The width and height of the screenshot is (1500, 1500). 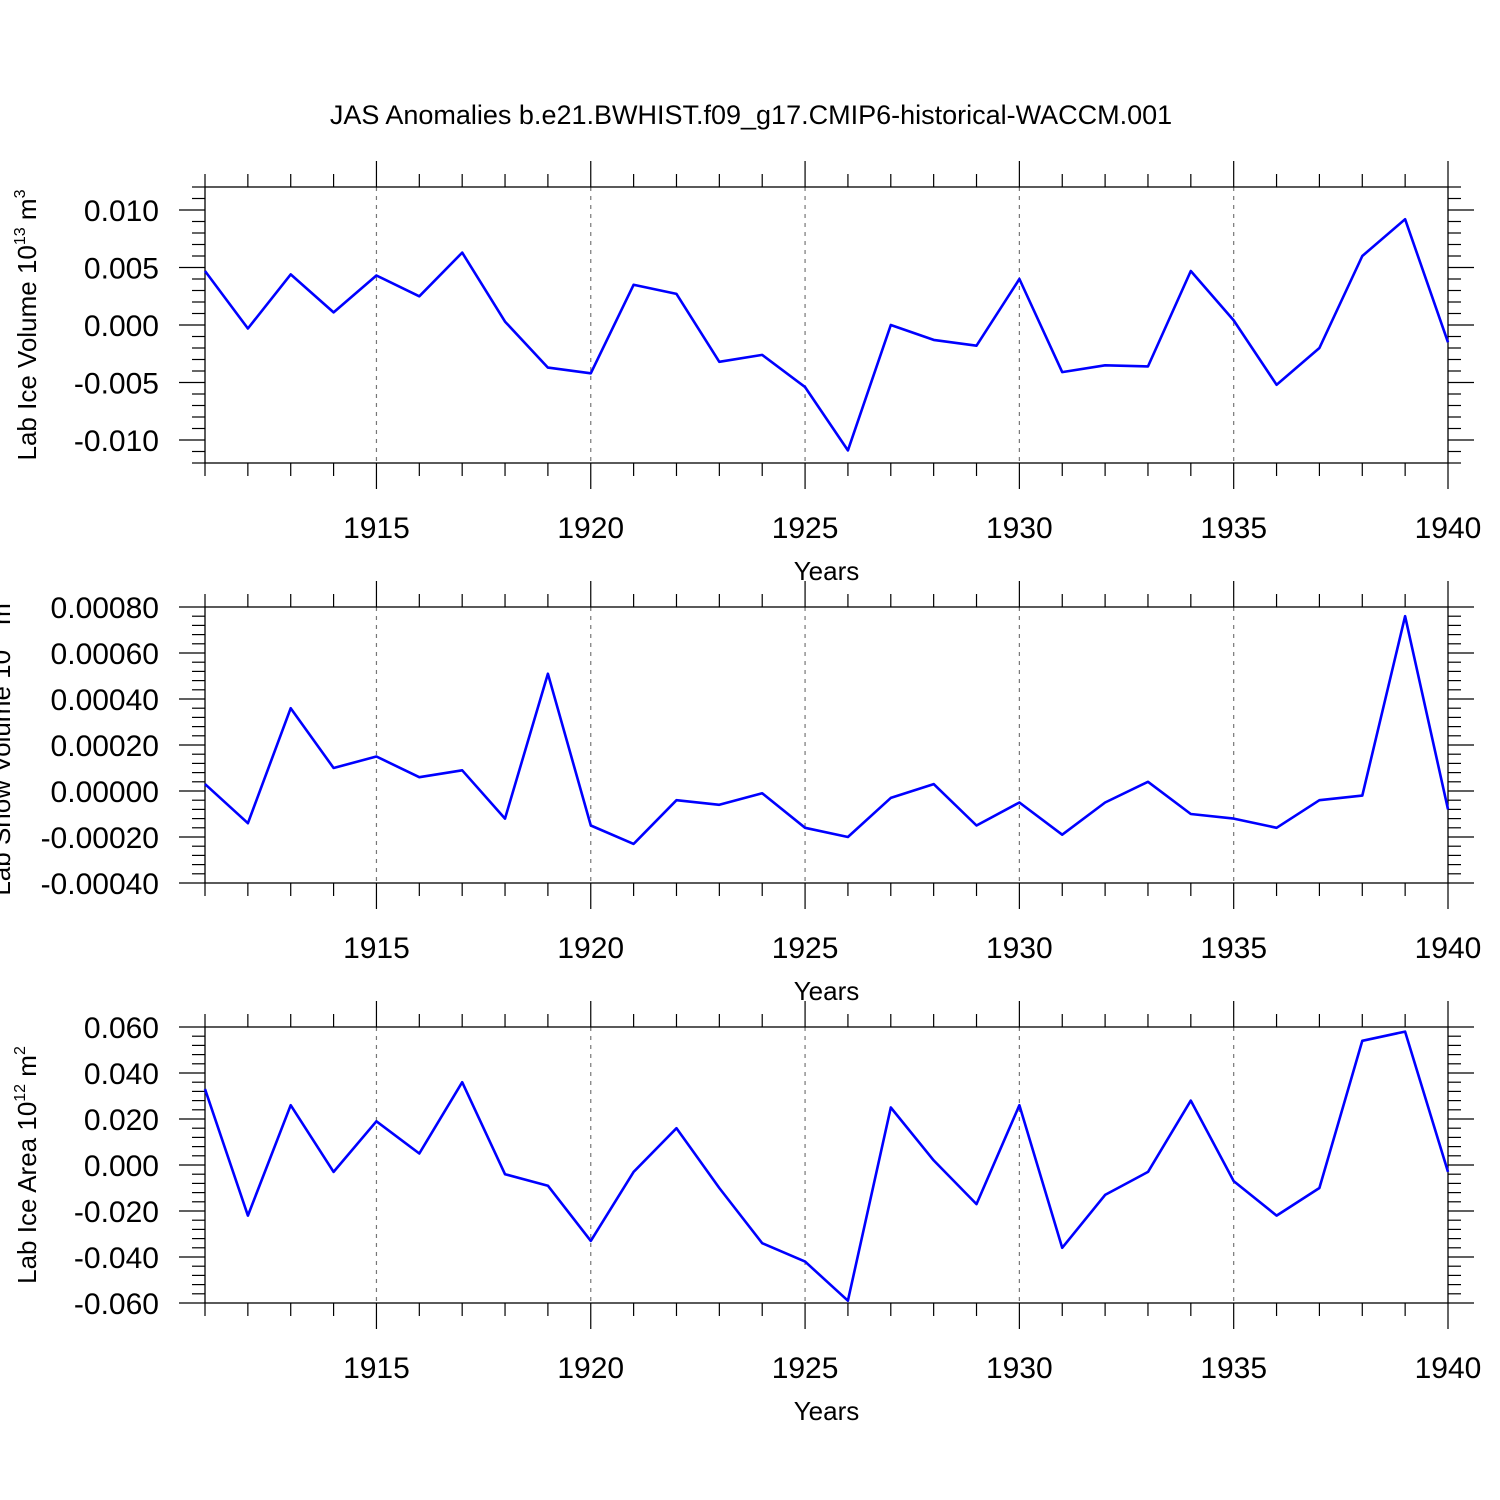 I want to click on y-tick-label: -0.00020, so click(x=100, y=838).